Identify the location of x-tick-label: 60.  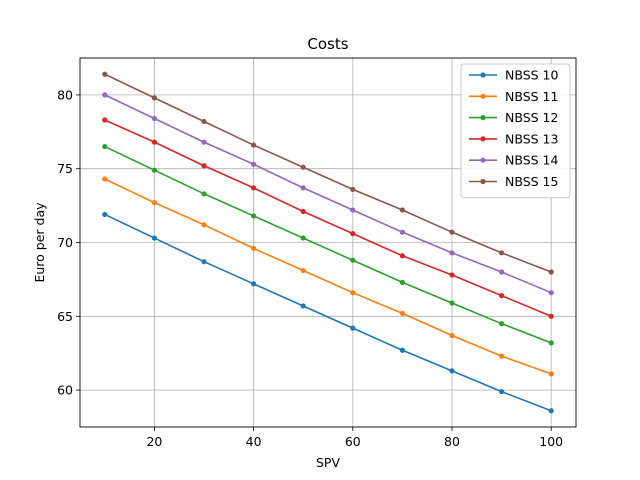
(353, 441).